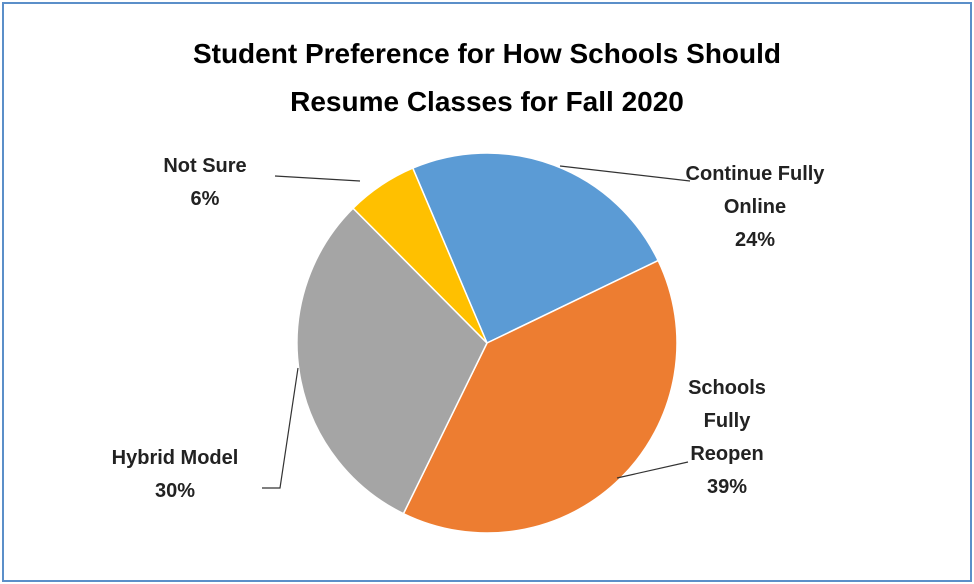 This screenshot has height=584, width=974. I want to click on category-label: Hybrid Model, so click(175, 458).